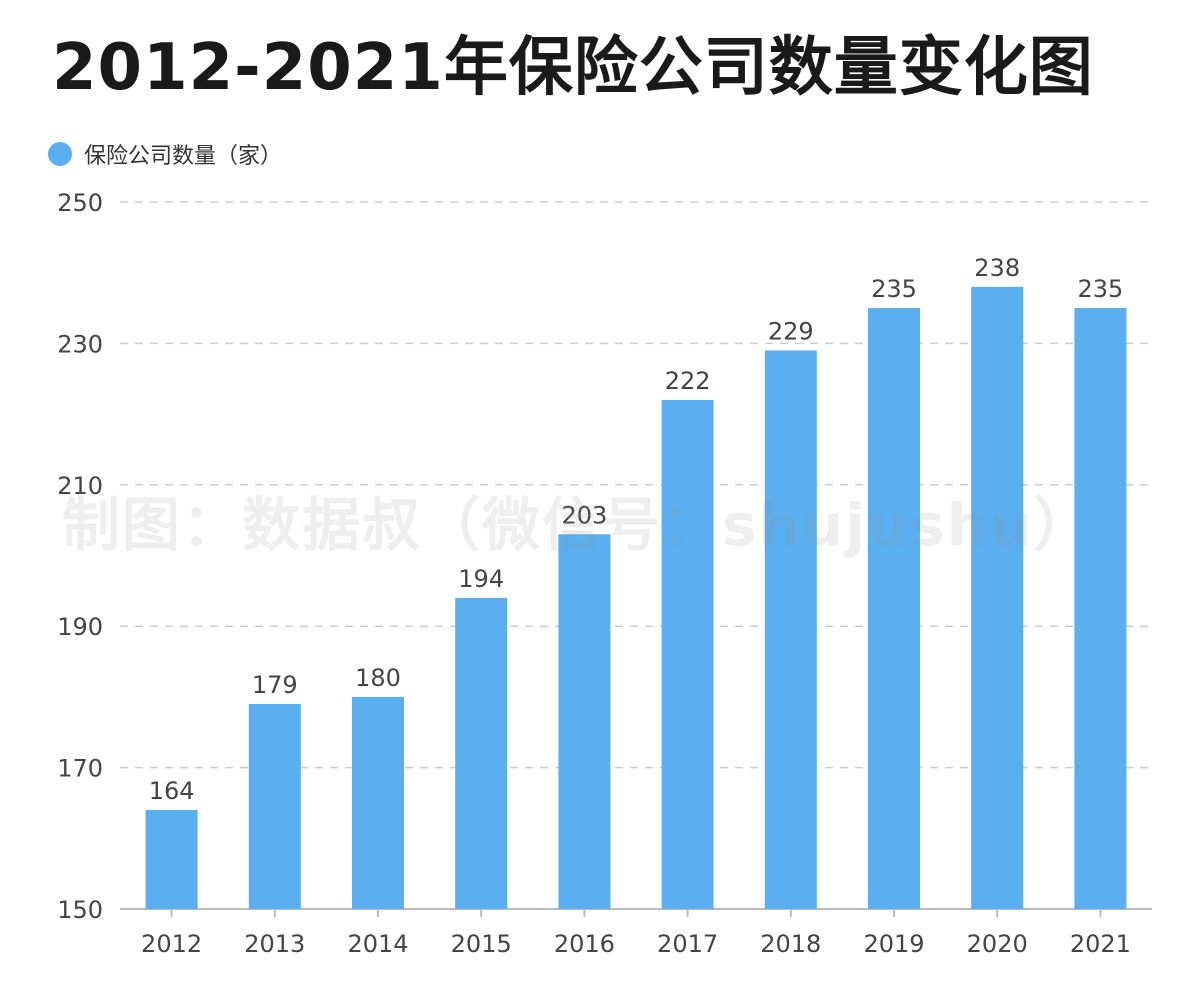 This screenshot has height=1000, width=1200. What do you see at coordinates (172, 791) in the screenshot?
I see `data-label: 164` at bounding box center [172, 791].